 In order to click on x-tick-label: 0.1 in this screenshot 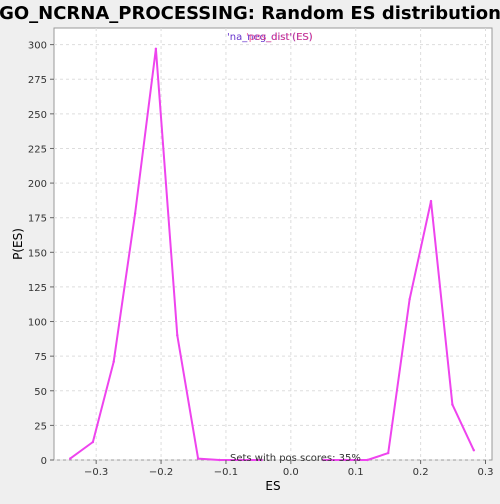, I will do `click(356, 472)`.